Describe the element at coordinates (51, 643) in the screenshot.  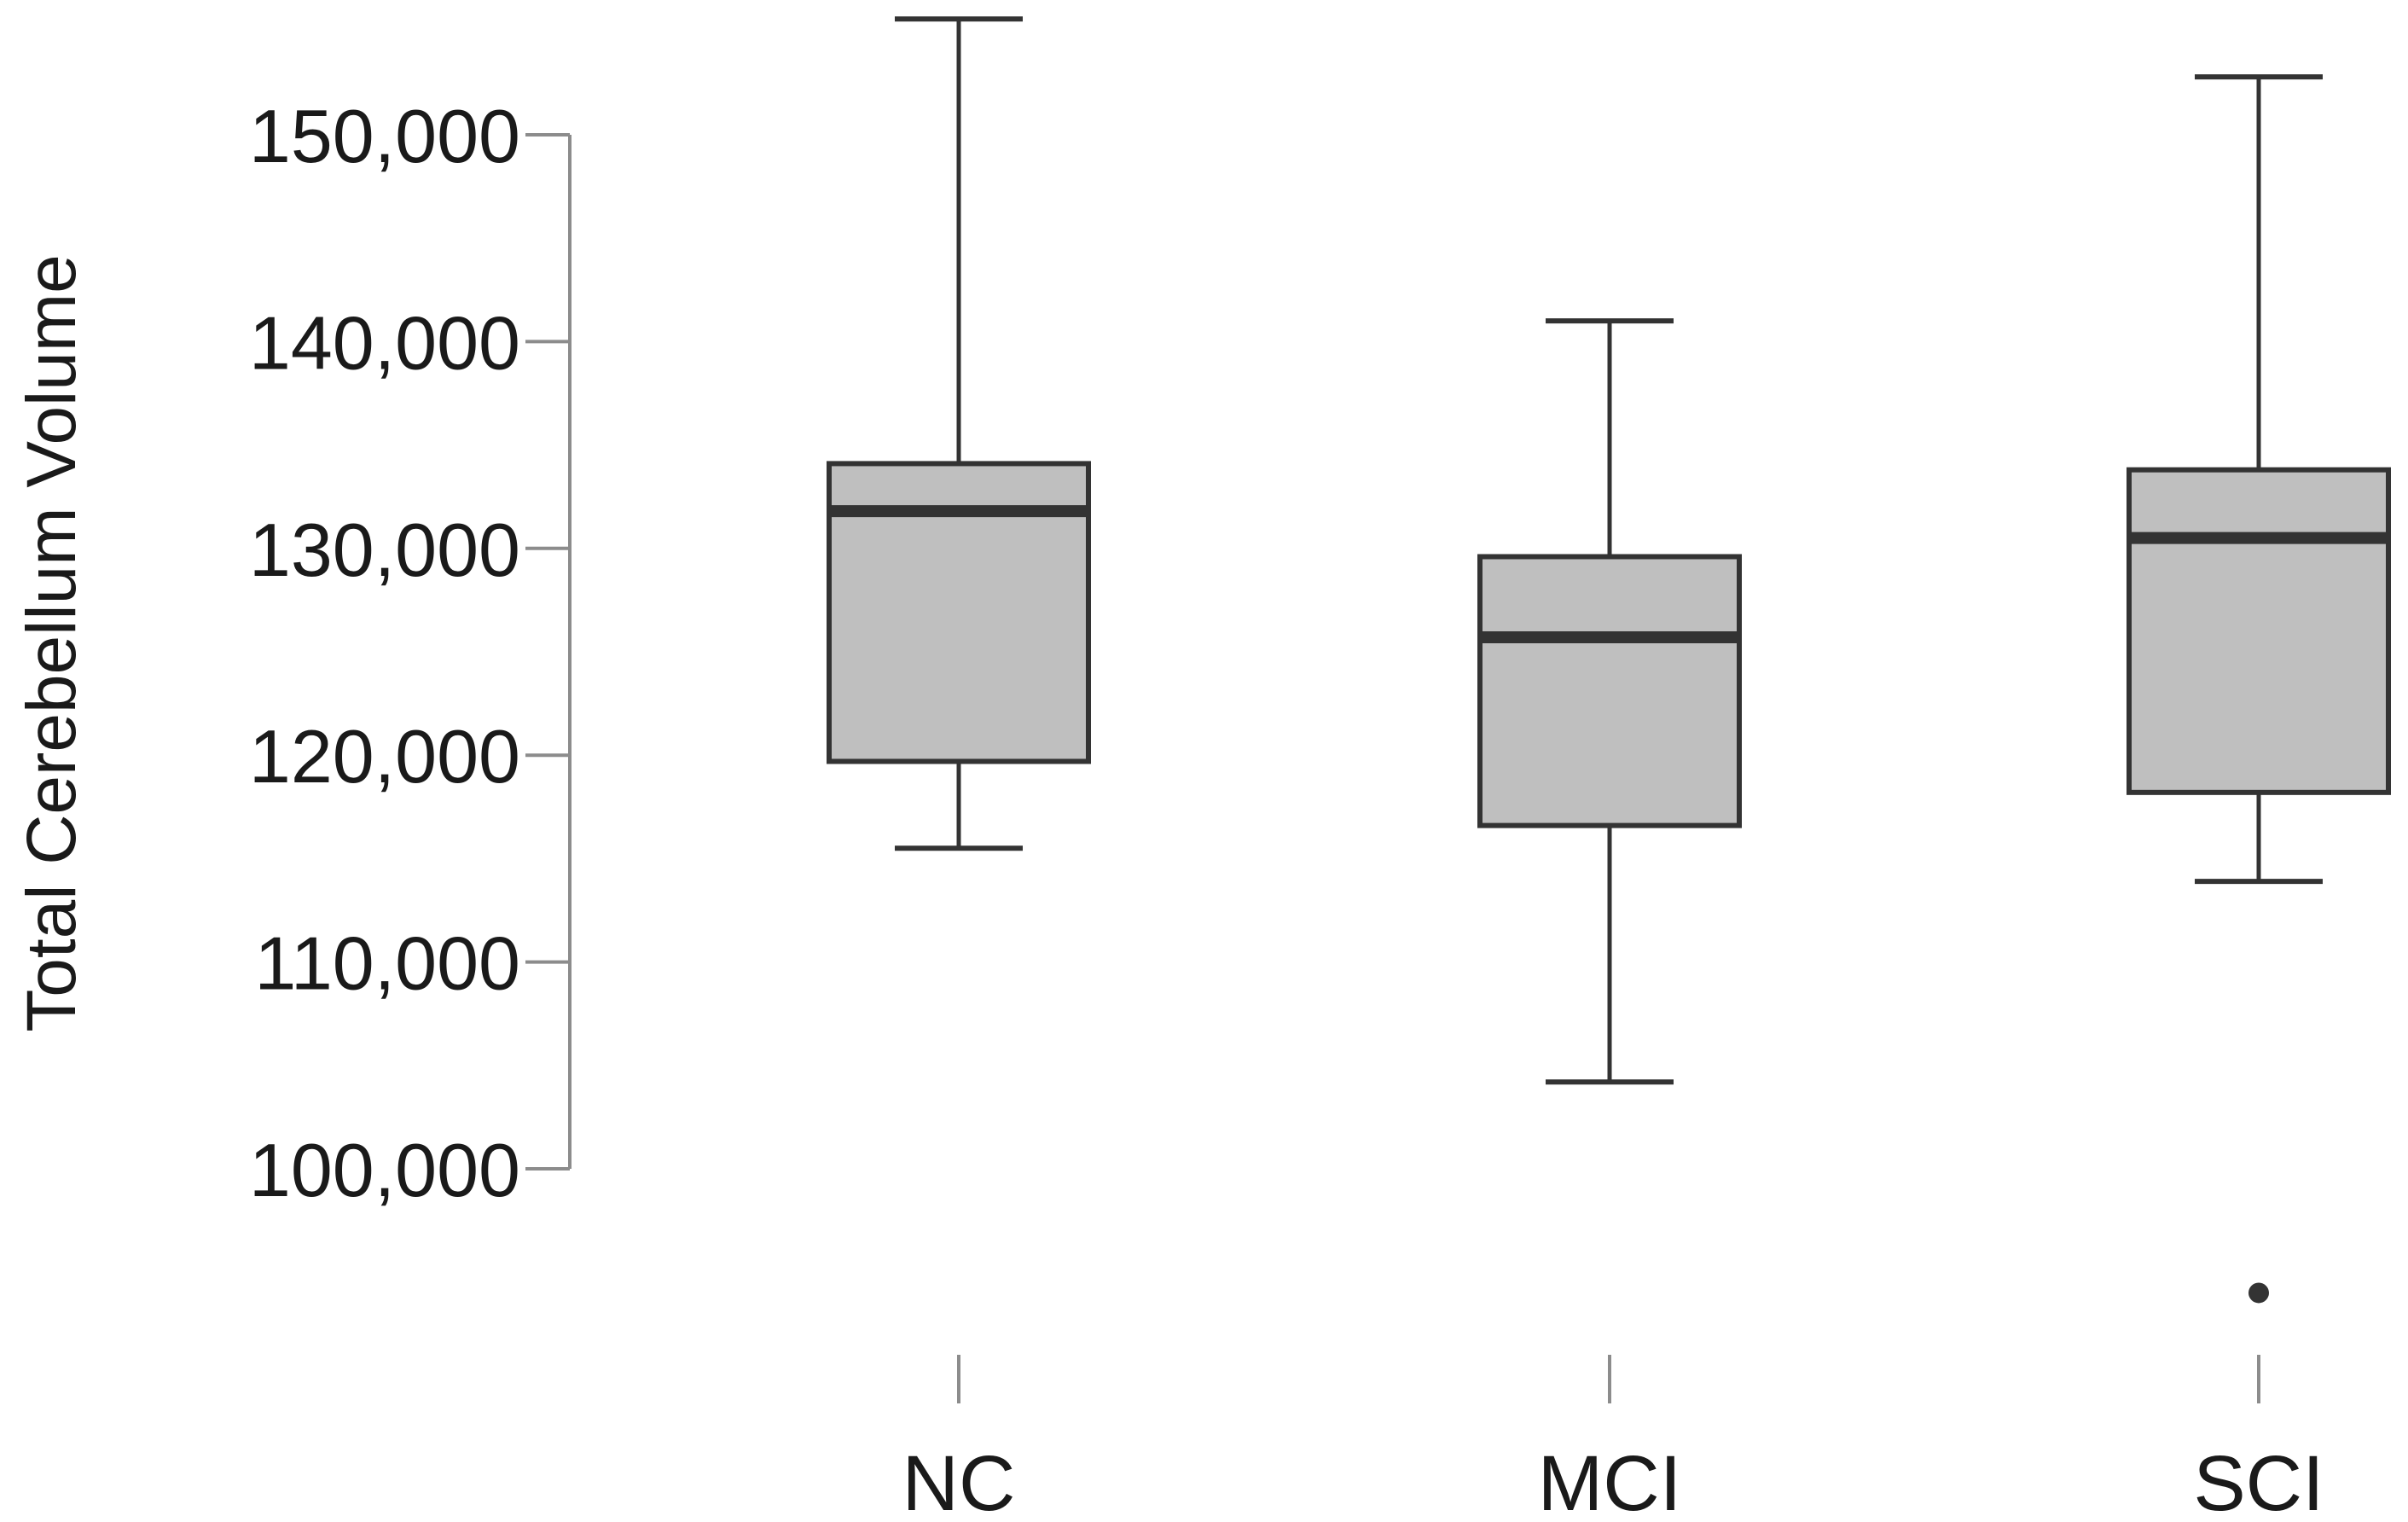
I see `y-axis-title: Total Cerebellum Volume` at that location.